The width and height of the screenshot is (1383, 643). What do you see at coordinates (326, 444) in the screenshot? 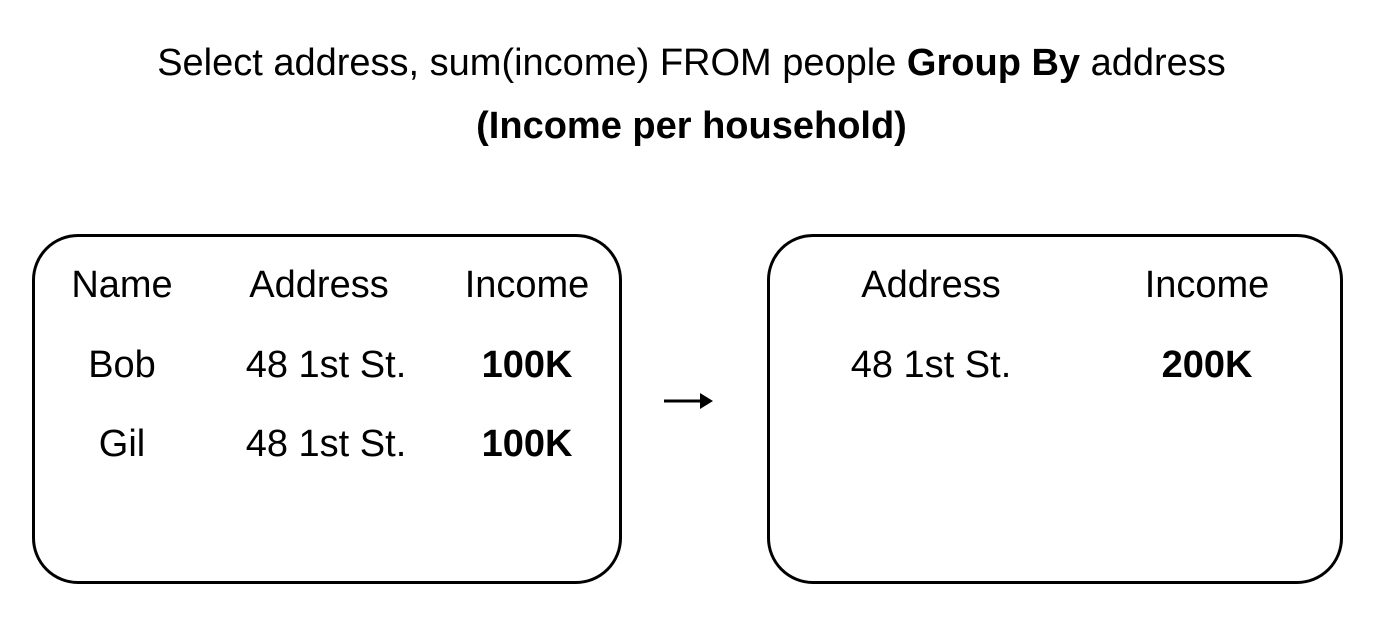
I see `input-row-2-address: 48 1st St.` at bounding box center [326, 444].